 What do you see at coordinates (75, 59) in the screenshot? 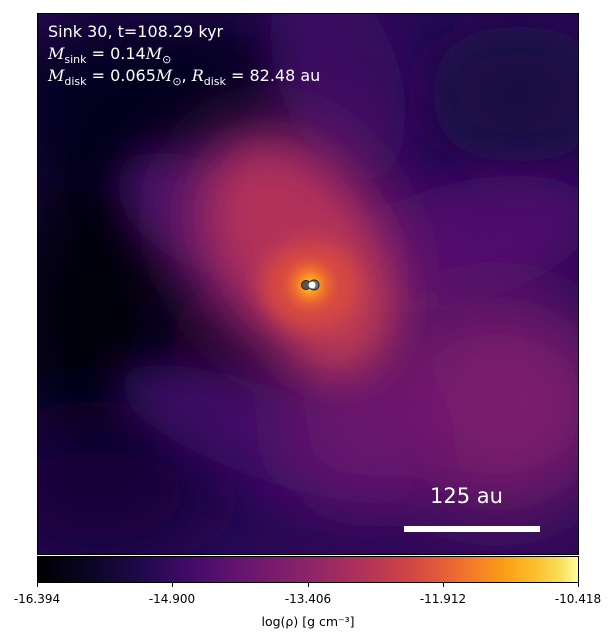
I see `msink-subscript: sink` at bounding box center [75, 59].